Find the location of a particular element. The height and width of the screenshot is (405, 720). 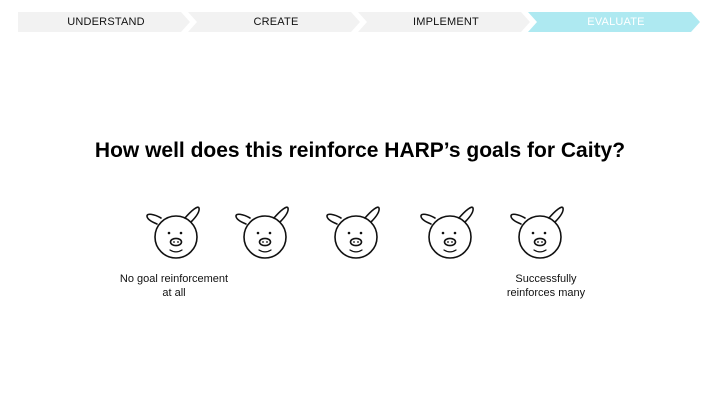

step-label: IMPLEMENT is located at coordinates (446, 22).